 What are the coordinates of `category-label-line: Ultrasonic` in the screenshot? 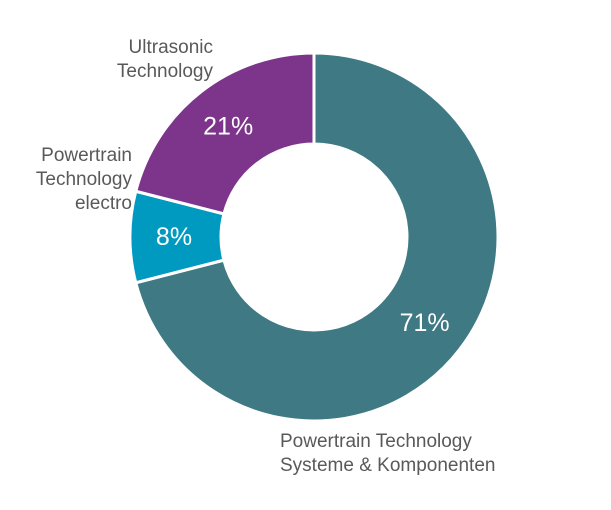 It's located at (170, 47).